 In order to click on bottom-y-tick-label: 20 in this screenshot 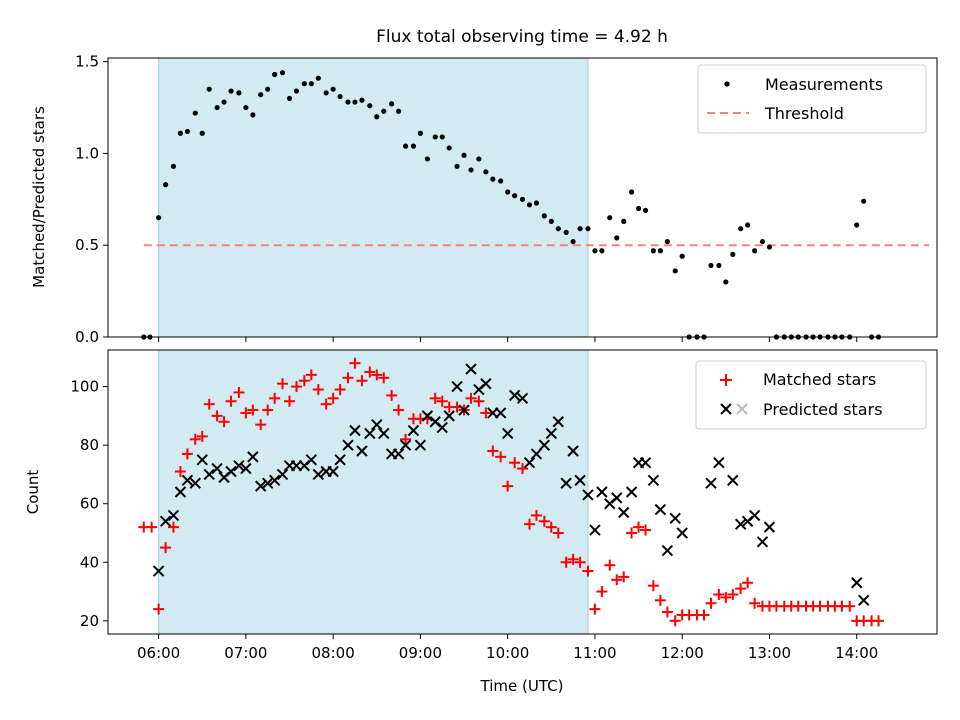, I will do `click(89, 621)`.